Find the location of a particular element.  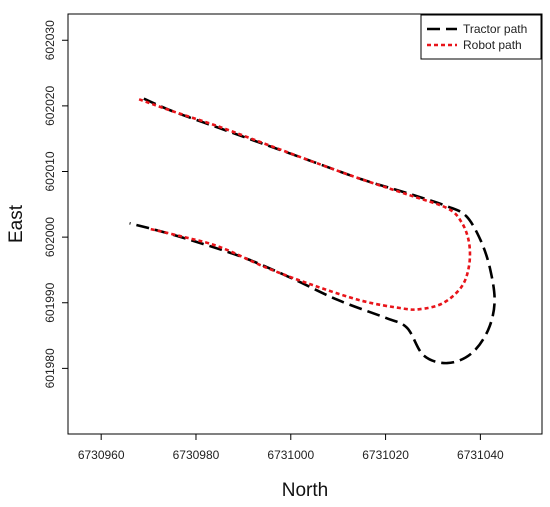

y-tick-label: 601980 is located at coordinates (50, 368).